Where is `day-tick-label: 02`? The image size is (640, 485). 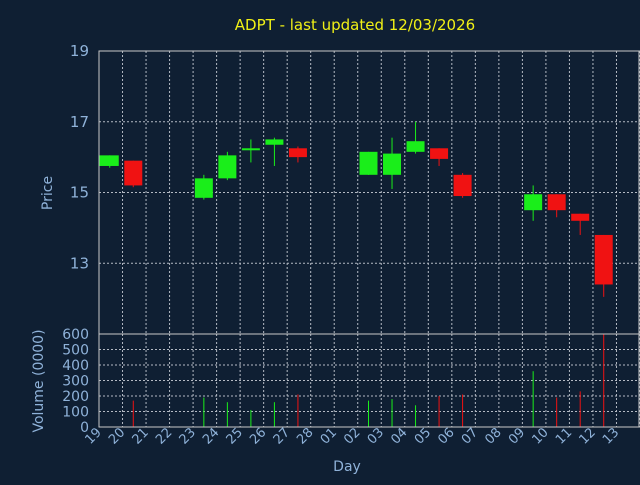
day-tick-label: 02 is located at coordinates (352, 436).